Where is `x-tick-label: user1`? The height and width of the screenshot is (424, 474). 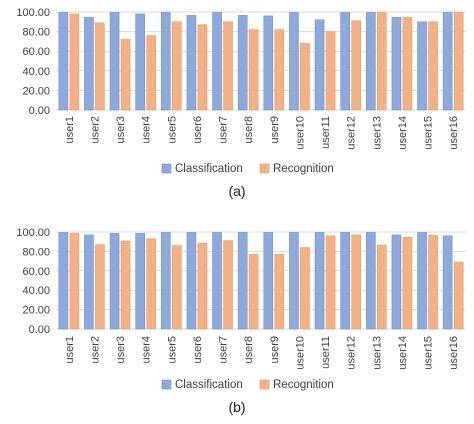
x-tick-label: user1 is located at coordinates (70, 130).